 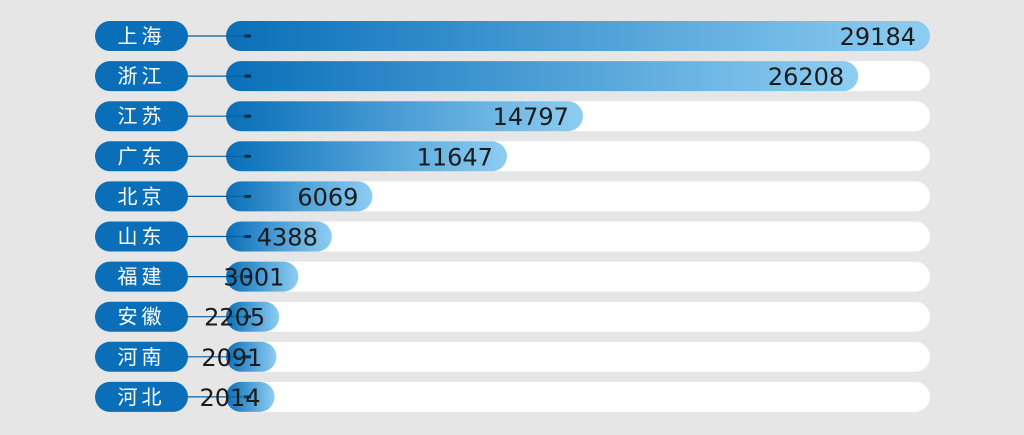 What do you see at coordinates (531, 117) in the screenshot?
I see `data-label: 14797` at bounding box center [531, 117].